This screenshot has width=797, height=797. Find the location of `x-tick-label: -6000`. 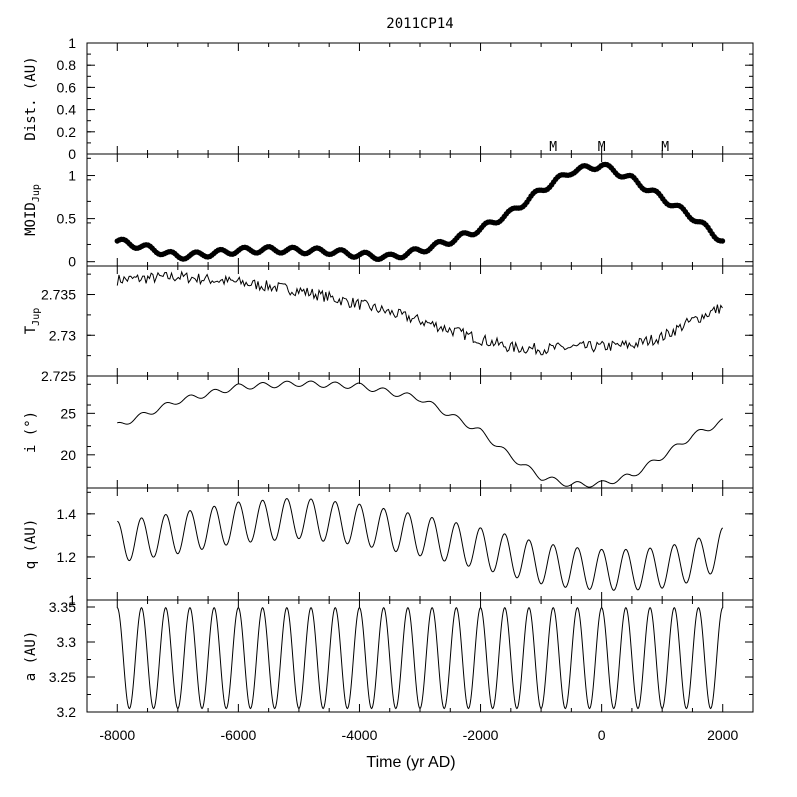

x-tick-label: -6000 is located at coordinates (238, 735).